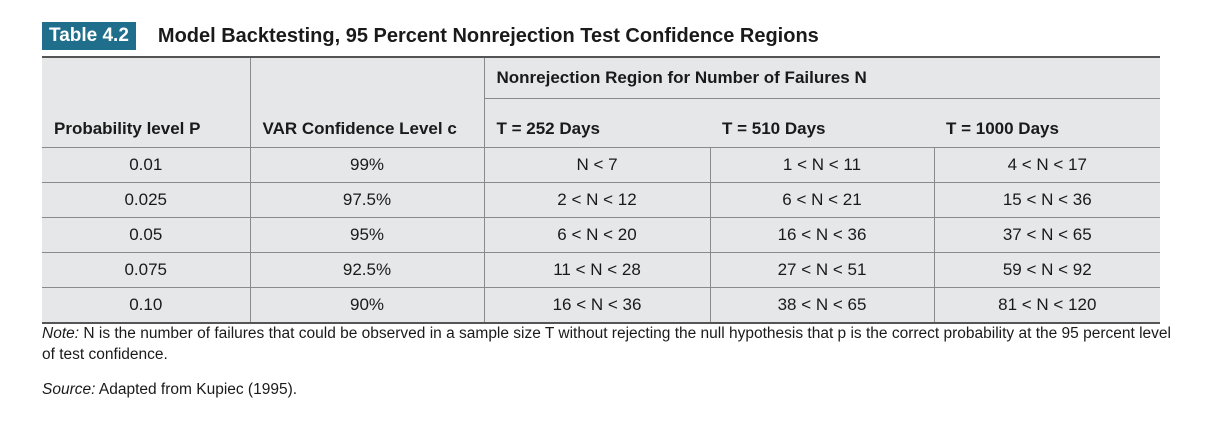  Describe the element at coordinates (146, 200) in the screenshot. I see `cell-probability: 0.025` at that location.